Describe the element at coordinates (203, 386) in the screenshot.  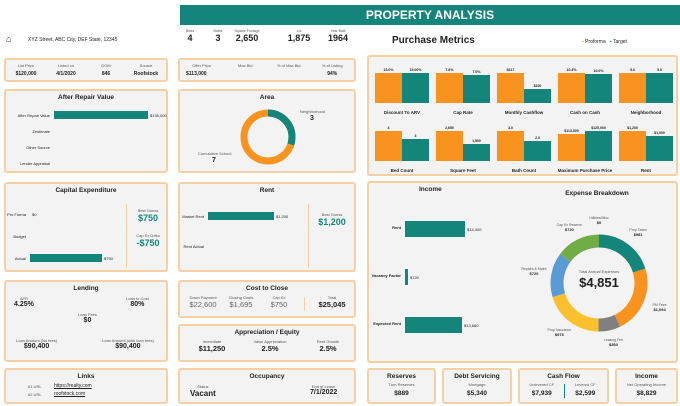
I see `status-label: Status` at that location.